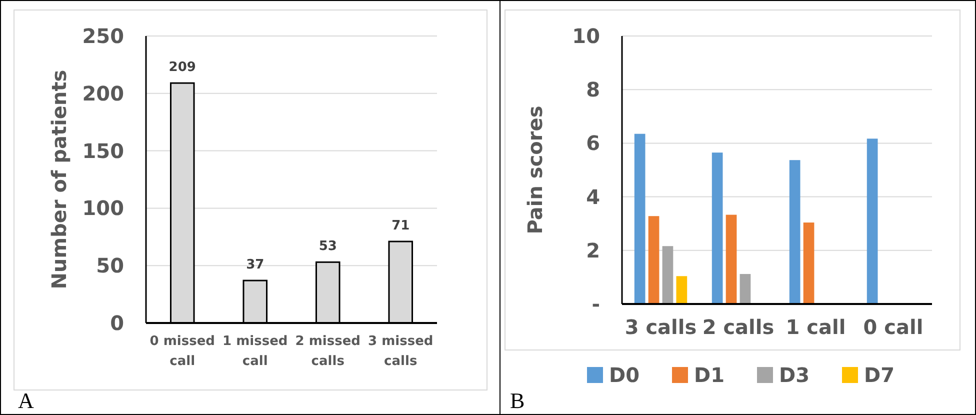  I want to click on y-tick-label: 6, so click(593, 143).